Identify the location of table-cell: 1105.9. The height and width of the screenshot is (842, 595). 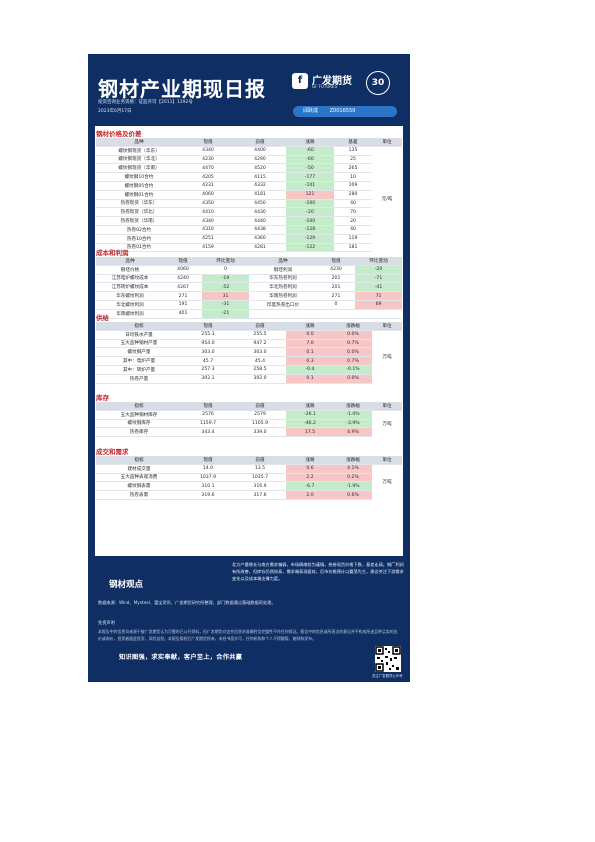
(260, 424).